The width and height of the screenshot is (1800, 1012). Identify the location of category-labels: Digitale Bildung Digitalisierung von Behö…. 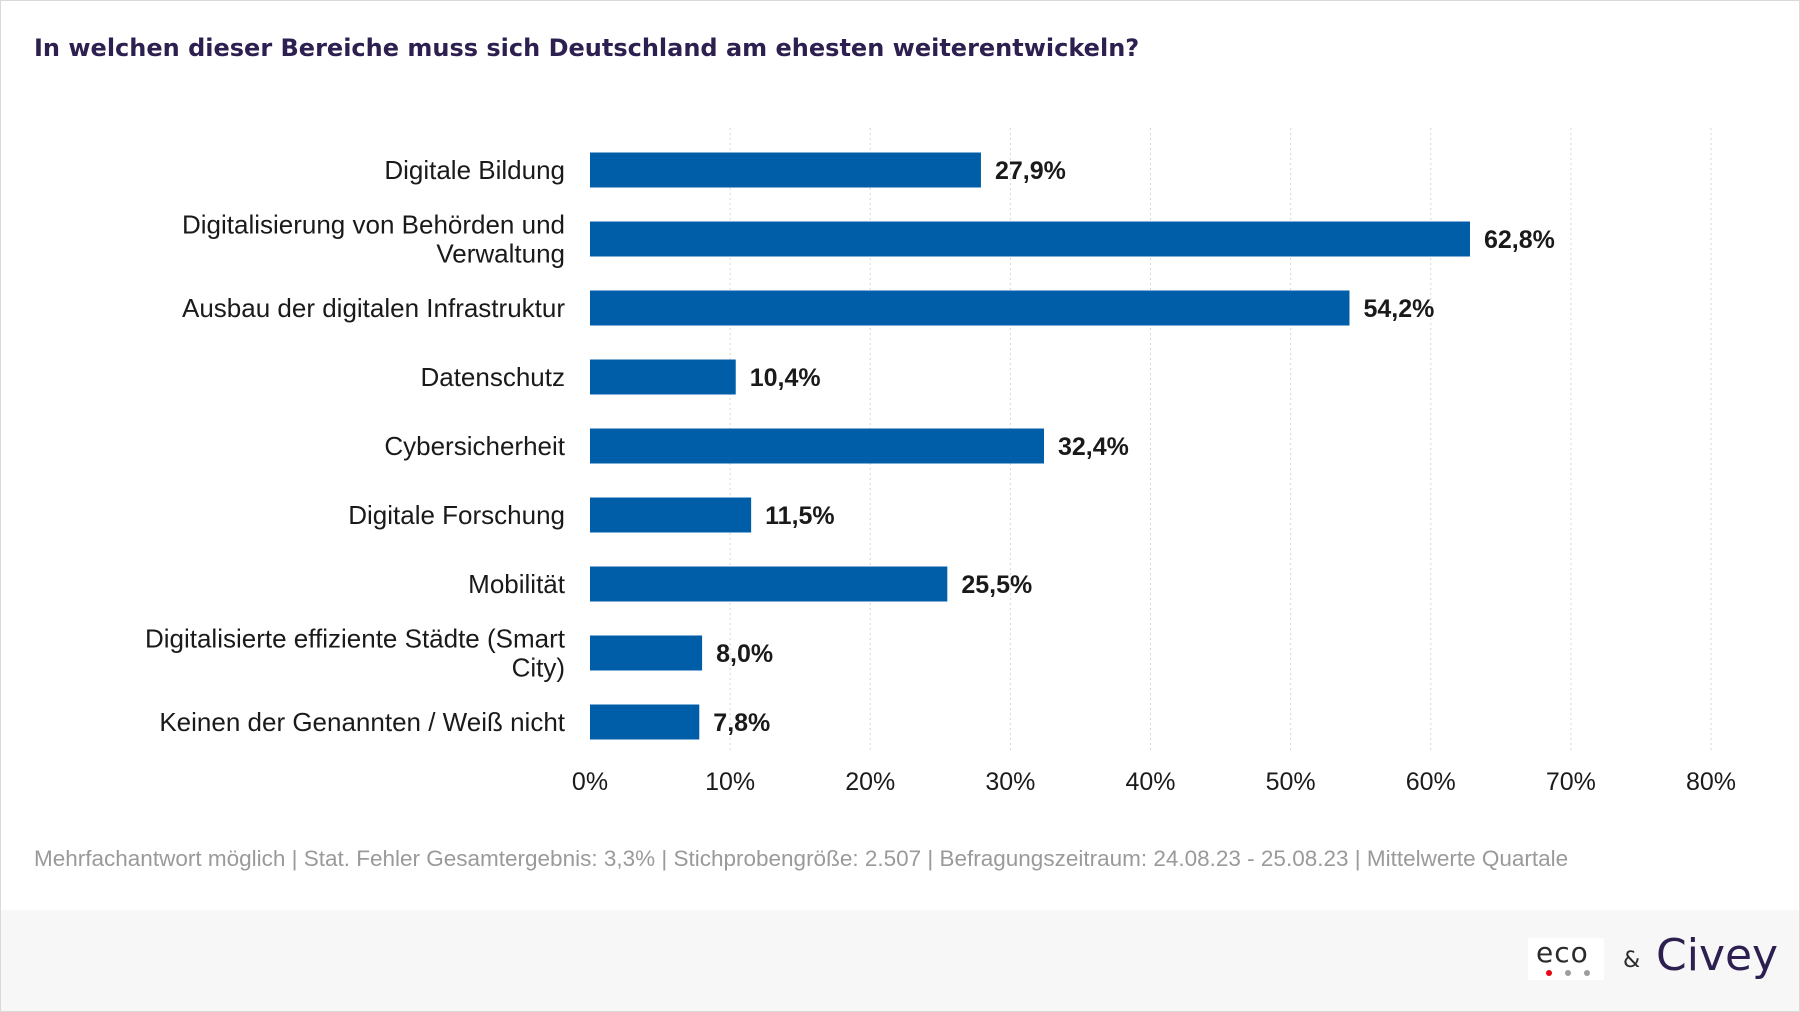
(355, 446).